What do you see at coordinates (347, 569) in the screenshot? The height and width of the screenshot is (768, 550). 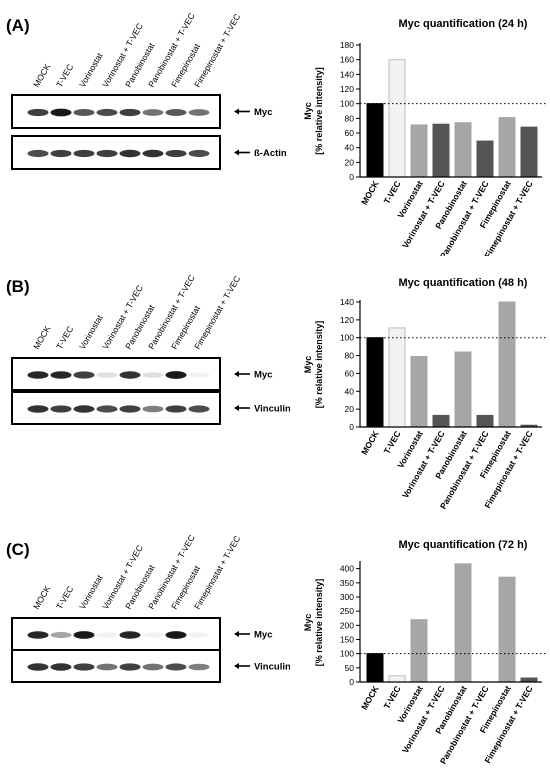 I see `y-tick-label: 400` at bounding box center [347, 569].